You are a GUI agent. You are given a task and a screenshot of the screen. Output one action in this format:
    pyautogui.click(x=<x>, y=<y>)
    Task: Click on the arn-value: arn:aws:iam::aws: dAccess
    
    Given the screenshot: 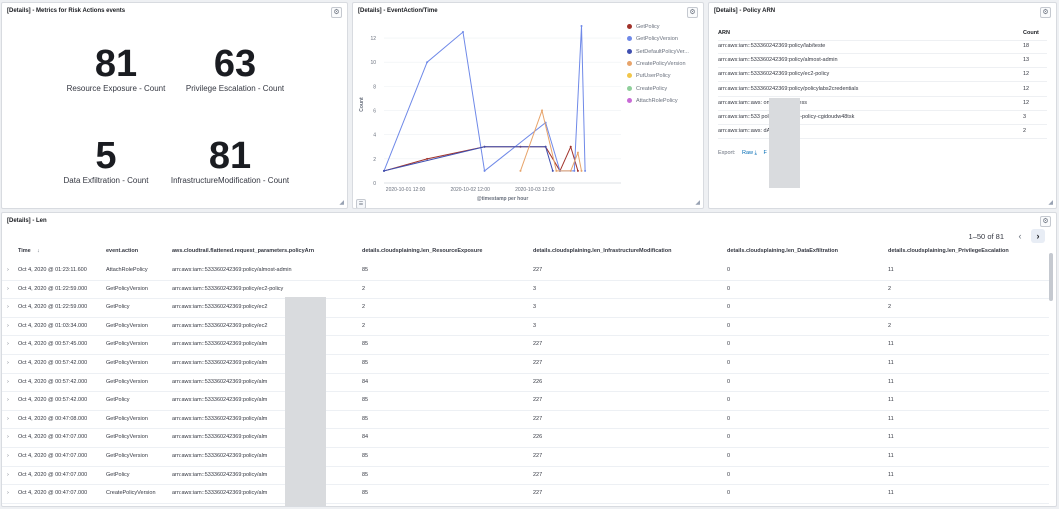 What is the action you would take?
    pyautogui.click(x=751, y=131)
    